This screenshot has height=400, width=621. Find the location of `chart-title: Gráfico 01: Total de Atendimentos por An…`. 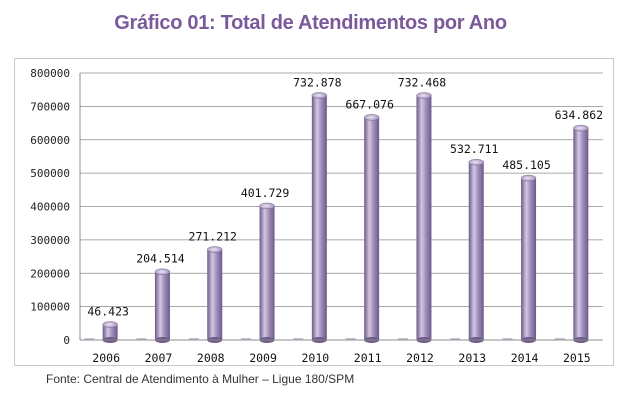

chart-title: Gráfico 01: Total de Atendimentos por An… is located at coordinates (310, 23).